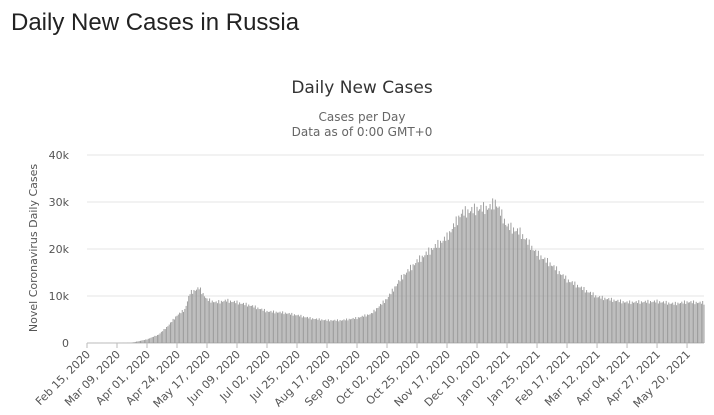 This screenshot has height=415, width=714. What do you see at coordinates (33, 248) in the screenshot?
I see `y-axis-label: Novel Coronavirus Daily Cases` at bounding box center [33, 248].